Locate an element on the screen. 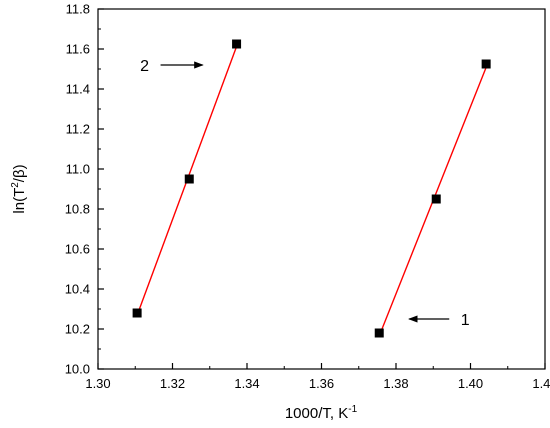 Image resolution: width=550 pixels, height=428 pixels. x-tick-label: 1.42 is located at coordinates (541, 383).